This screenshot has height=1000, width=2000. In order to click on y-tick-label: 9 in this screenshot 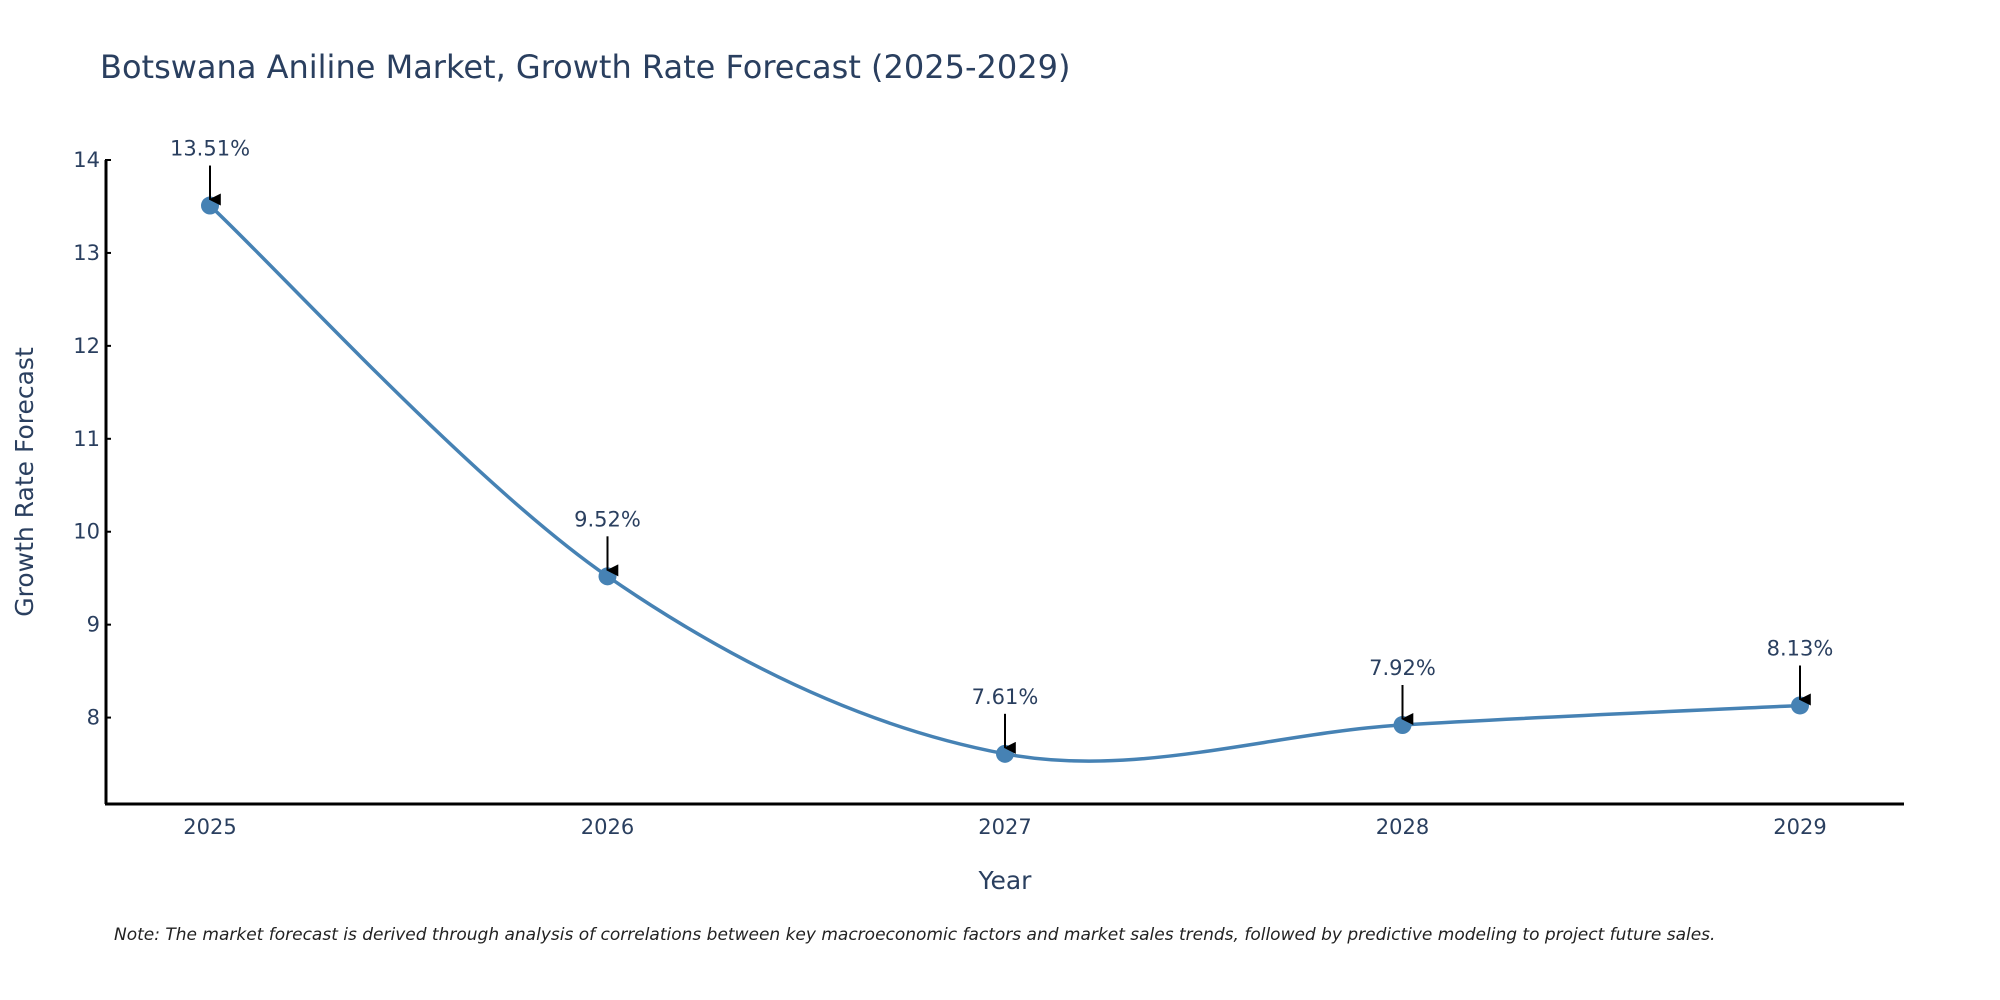, I will do `click(93, 625)`.